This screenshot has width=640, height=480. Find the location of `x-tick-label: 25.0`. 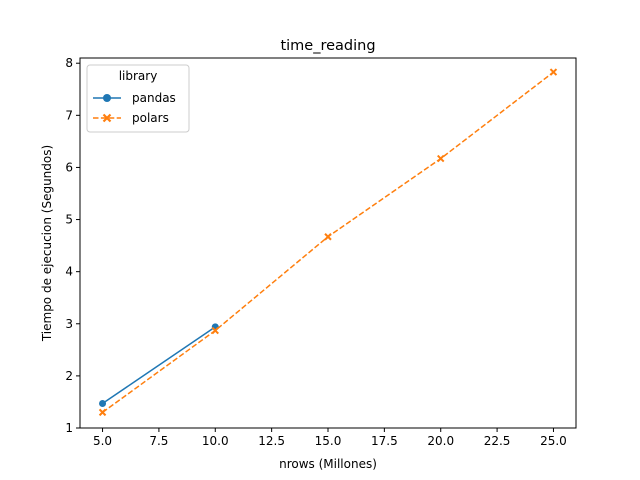

x-tick-label: 25.0 is located at coordinates (553, 441).